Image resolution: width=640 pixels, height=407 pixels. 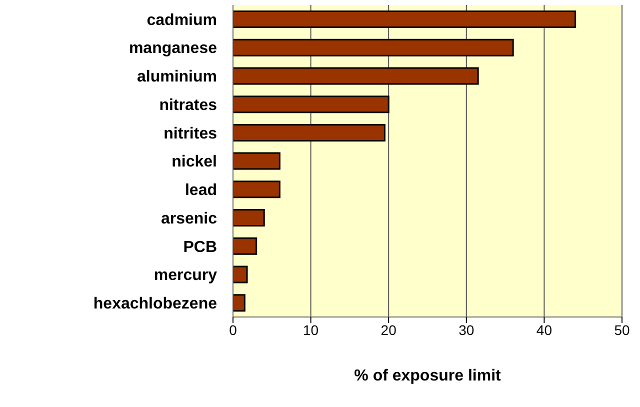 I want to click on y-tick-label: manganese, so click(x=173, y=49).